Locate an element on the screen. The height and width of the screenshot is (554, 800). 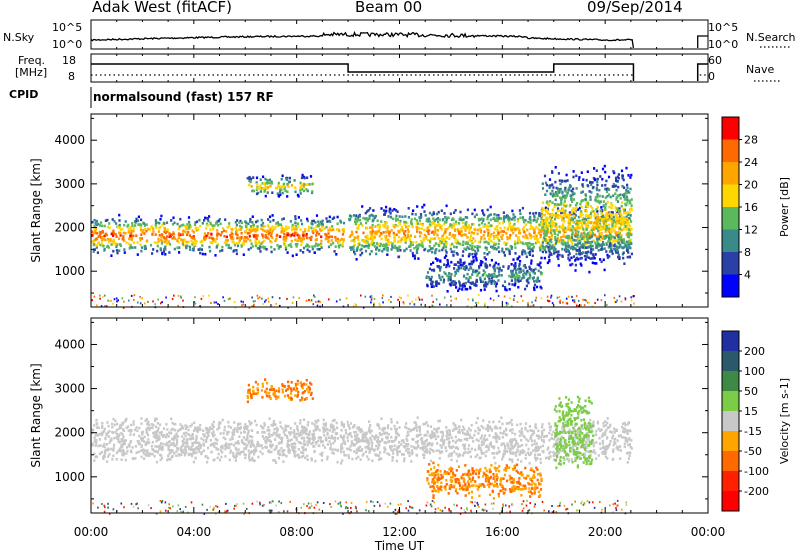
cpid-value: normalsound (fast) 157 RF is located at coordinates (183, 97).